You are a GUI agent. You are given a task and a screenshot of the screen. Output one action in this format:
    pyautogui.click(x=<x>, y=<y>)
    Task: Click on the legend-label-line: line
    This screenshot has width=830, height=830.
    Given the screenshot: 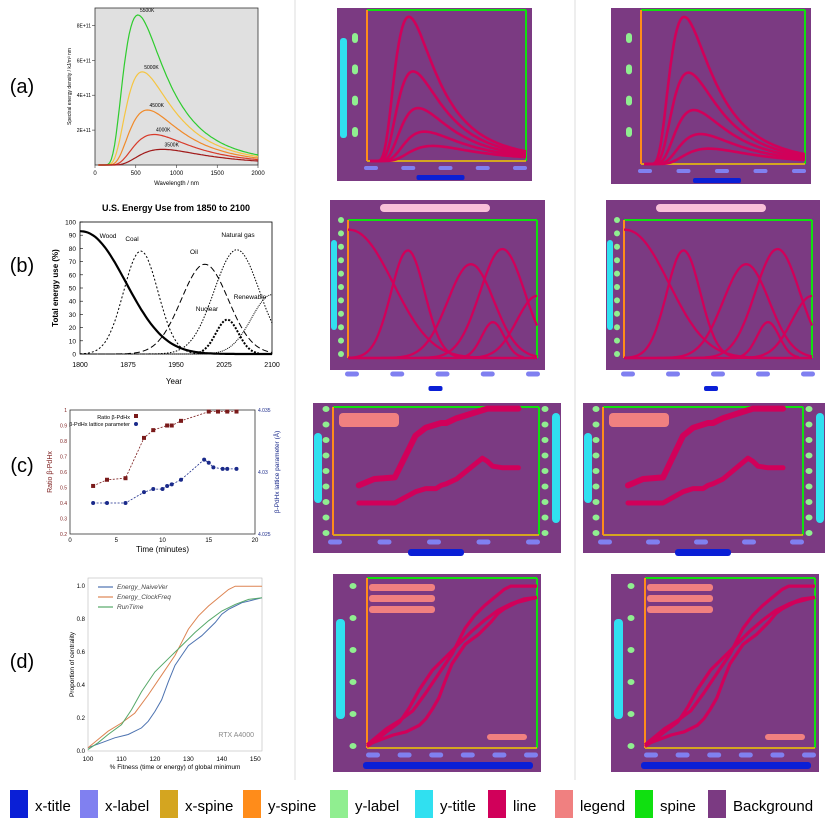 What is the action you would take?
    pyautogui.click(x=524, y=806)
    